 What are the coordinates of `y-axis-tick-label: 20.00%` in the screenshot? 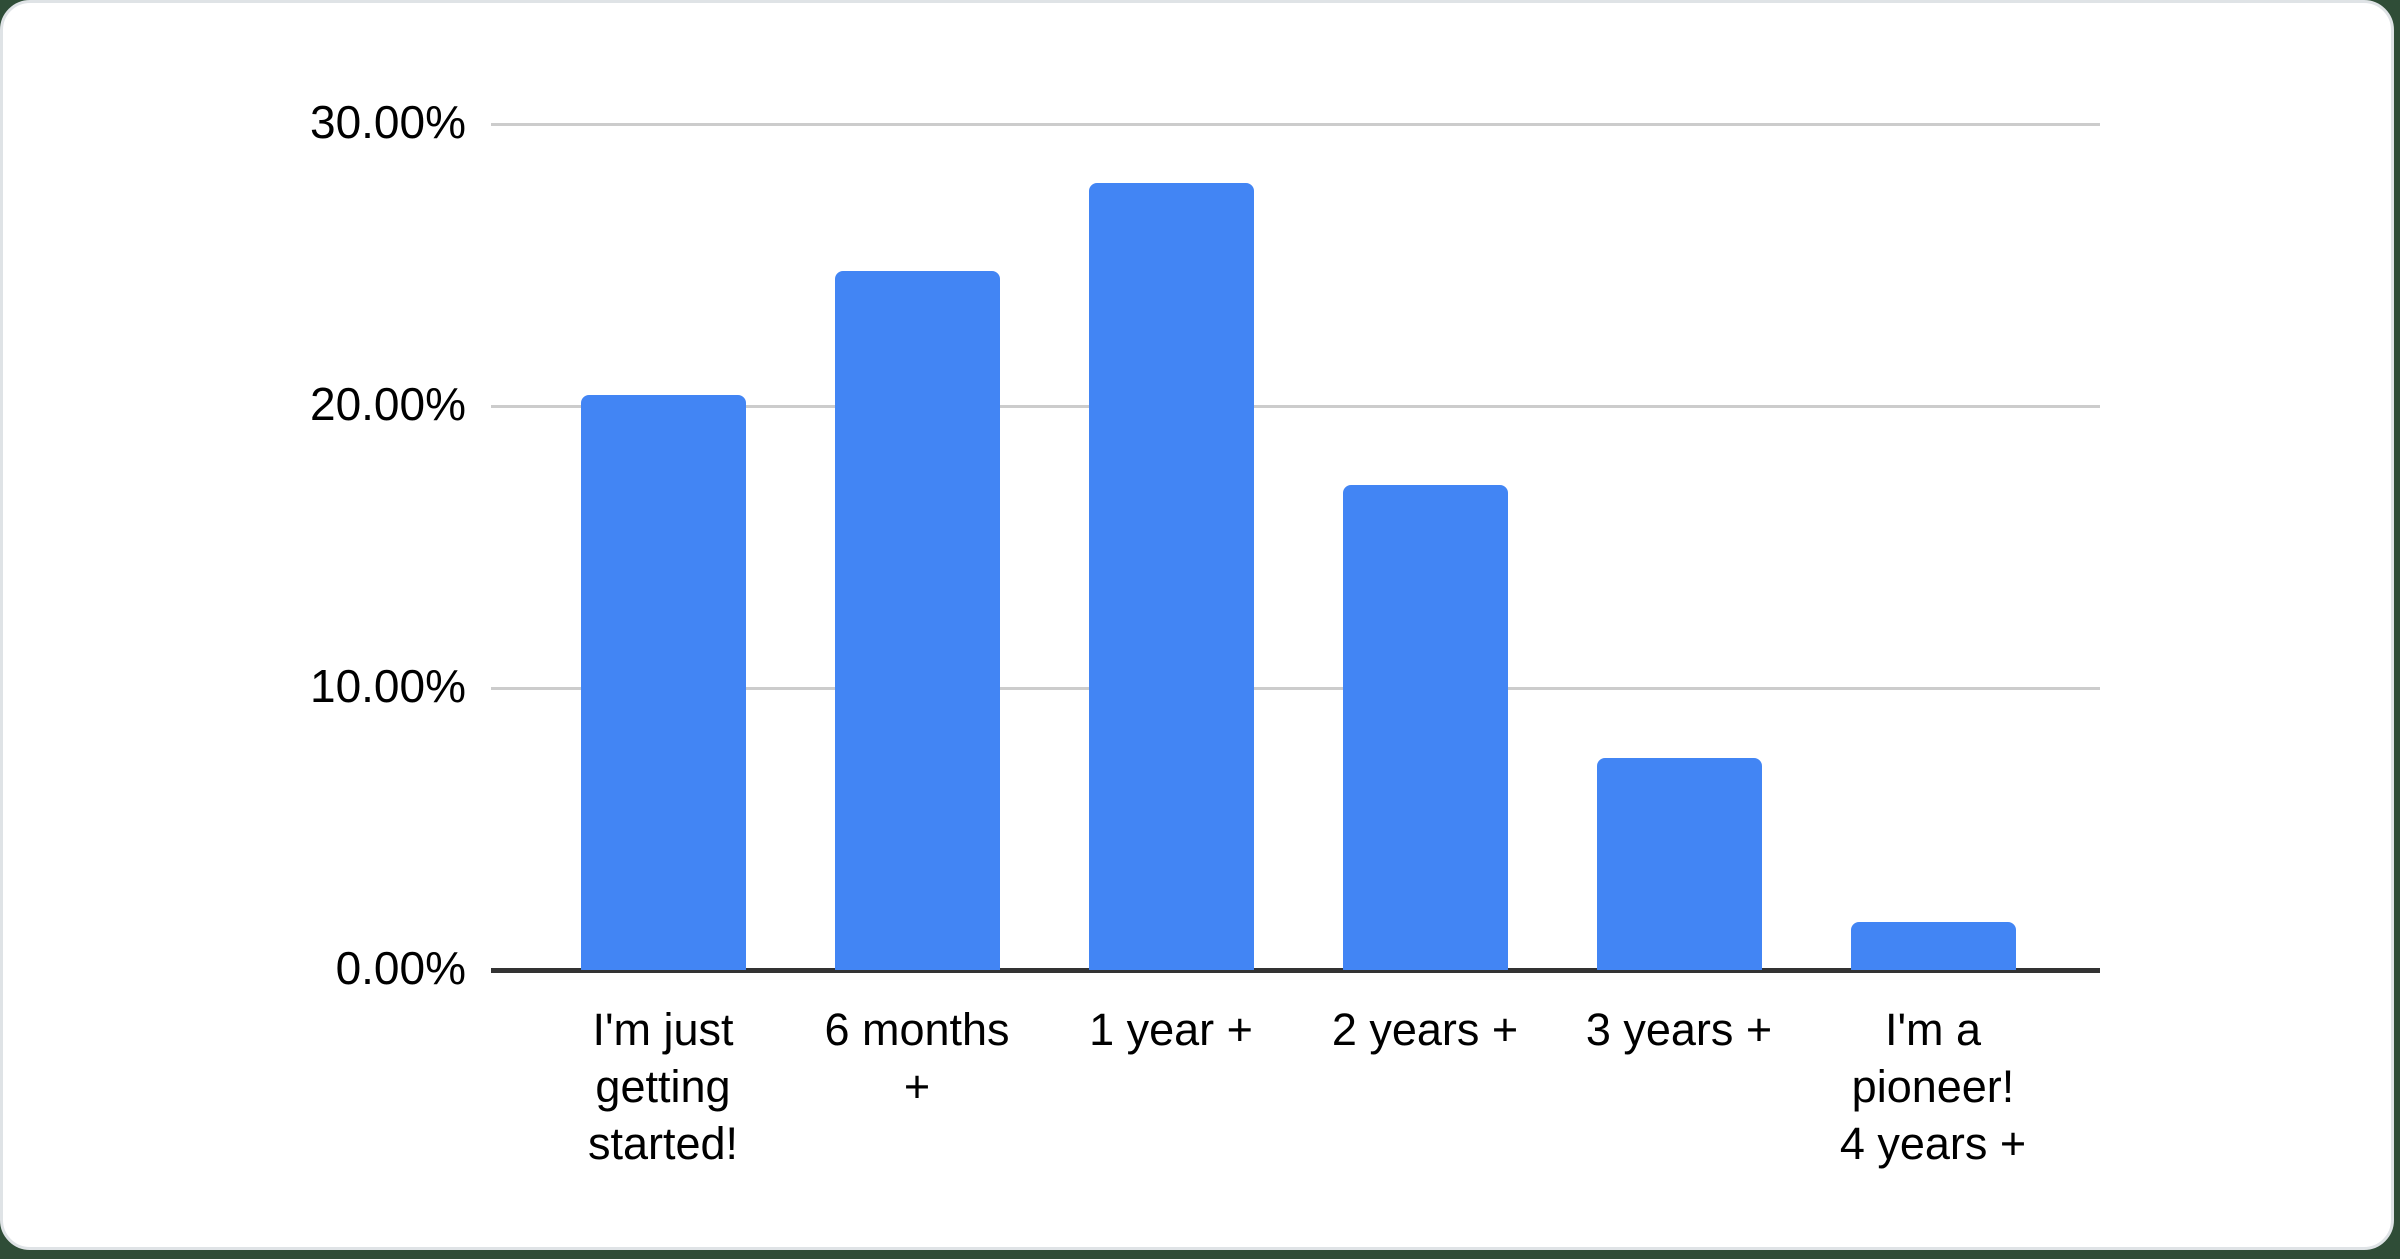 It's located at (387, 403).